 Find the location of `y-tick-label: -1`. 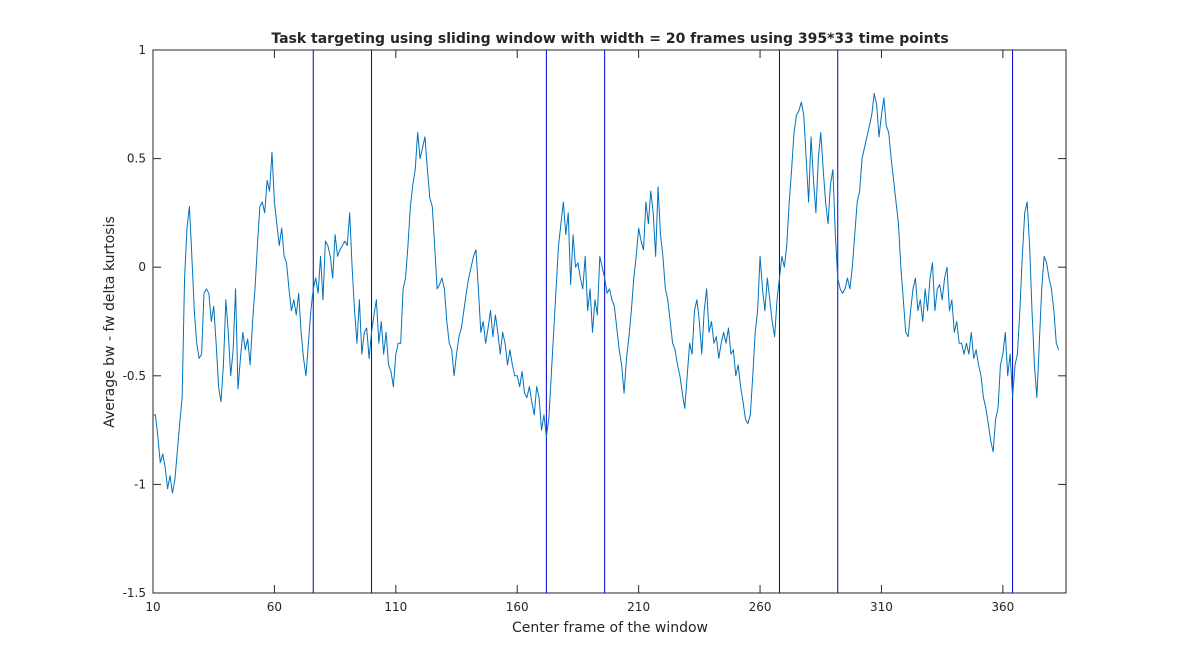

y-tick-label: -1 is located at coordinates (140, 484).